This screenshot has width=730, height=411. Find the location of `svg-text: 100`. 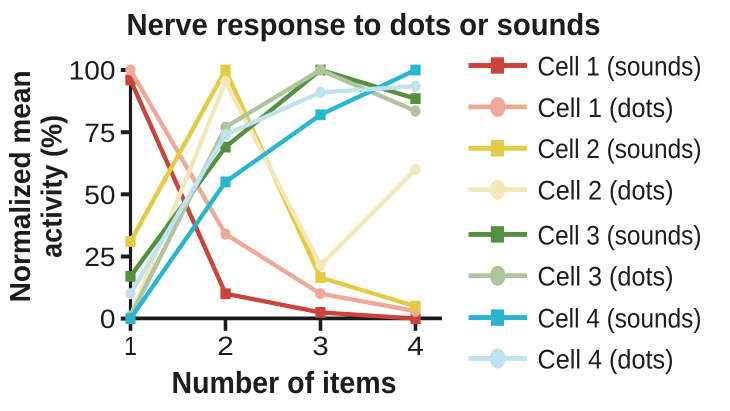

svg-text: 100 is located at coordinates (92, 71).